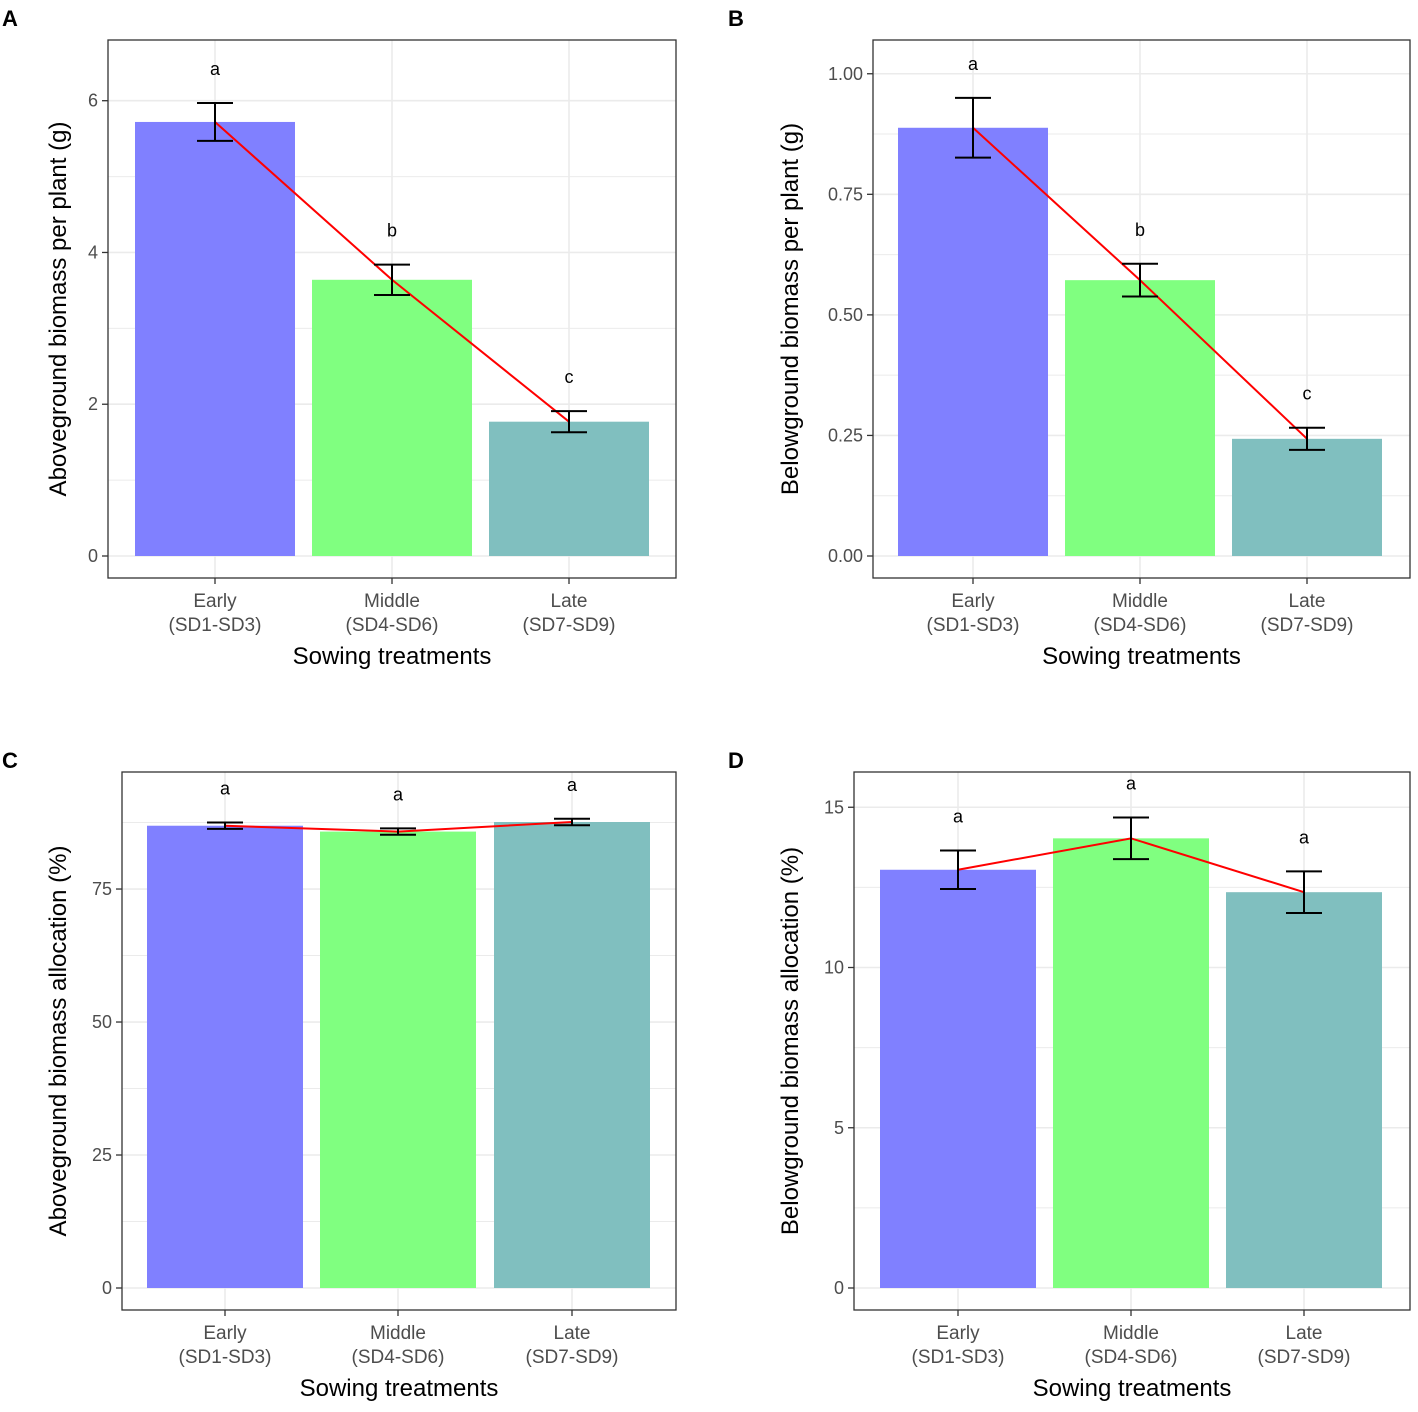  What do you see at coordinates (839, 1128) in the screenshot?
I see `y-tick-label: 5` at bounding box center [839, 1128].